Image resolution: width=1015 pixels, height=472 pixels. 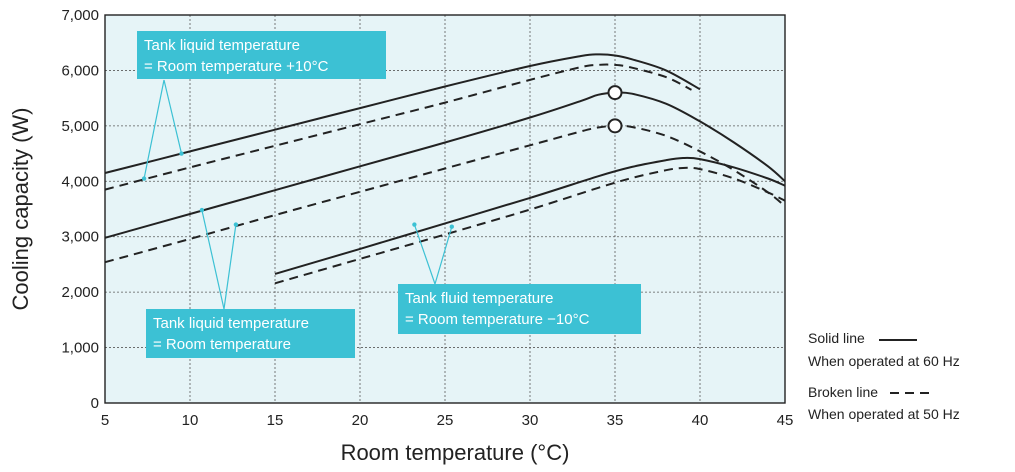 What do you see at coordinates (785, 420) in the screenshot?
I see `x-tick-label: 45` at bounding box center [785, 420].